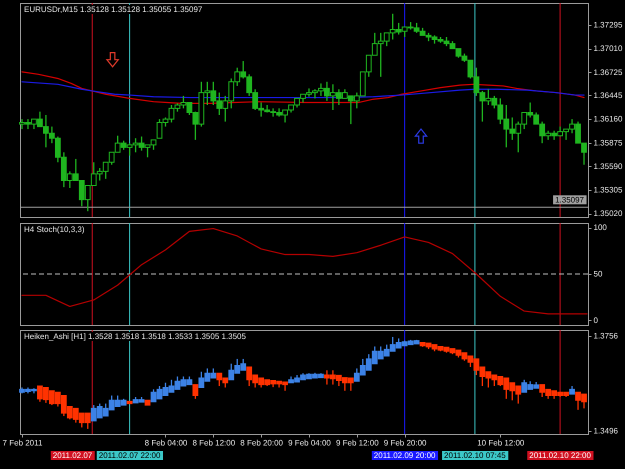 The width and height of the screenshot is (625, 469). I want to click on y-tick-label: 1.35020, so click(608, 213).